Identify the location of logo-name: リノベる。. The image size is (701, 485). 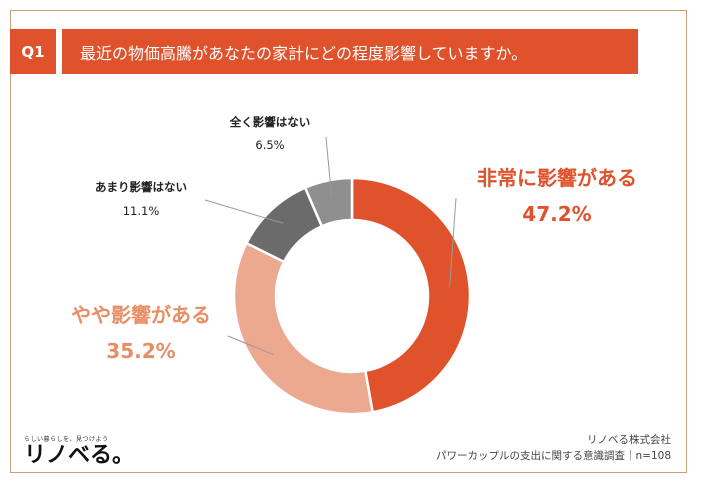
(79, 455).